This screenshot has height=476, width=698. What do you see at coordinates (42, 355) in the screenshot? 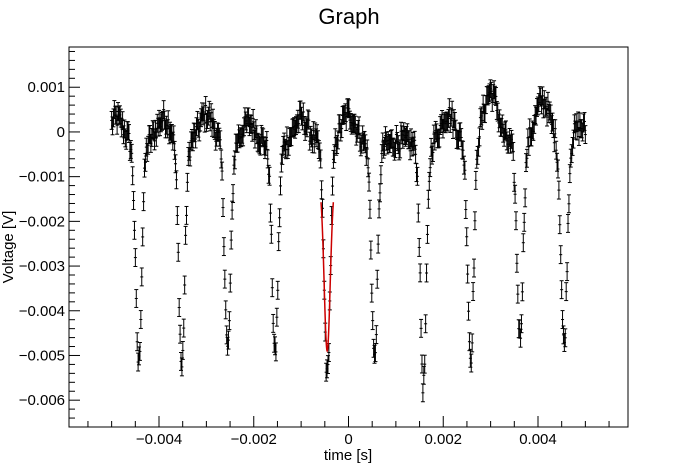
I see `y-tick-label: −0.005` at bounding box center [42, 355].